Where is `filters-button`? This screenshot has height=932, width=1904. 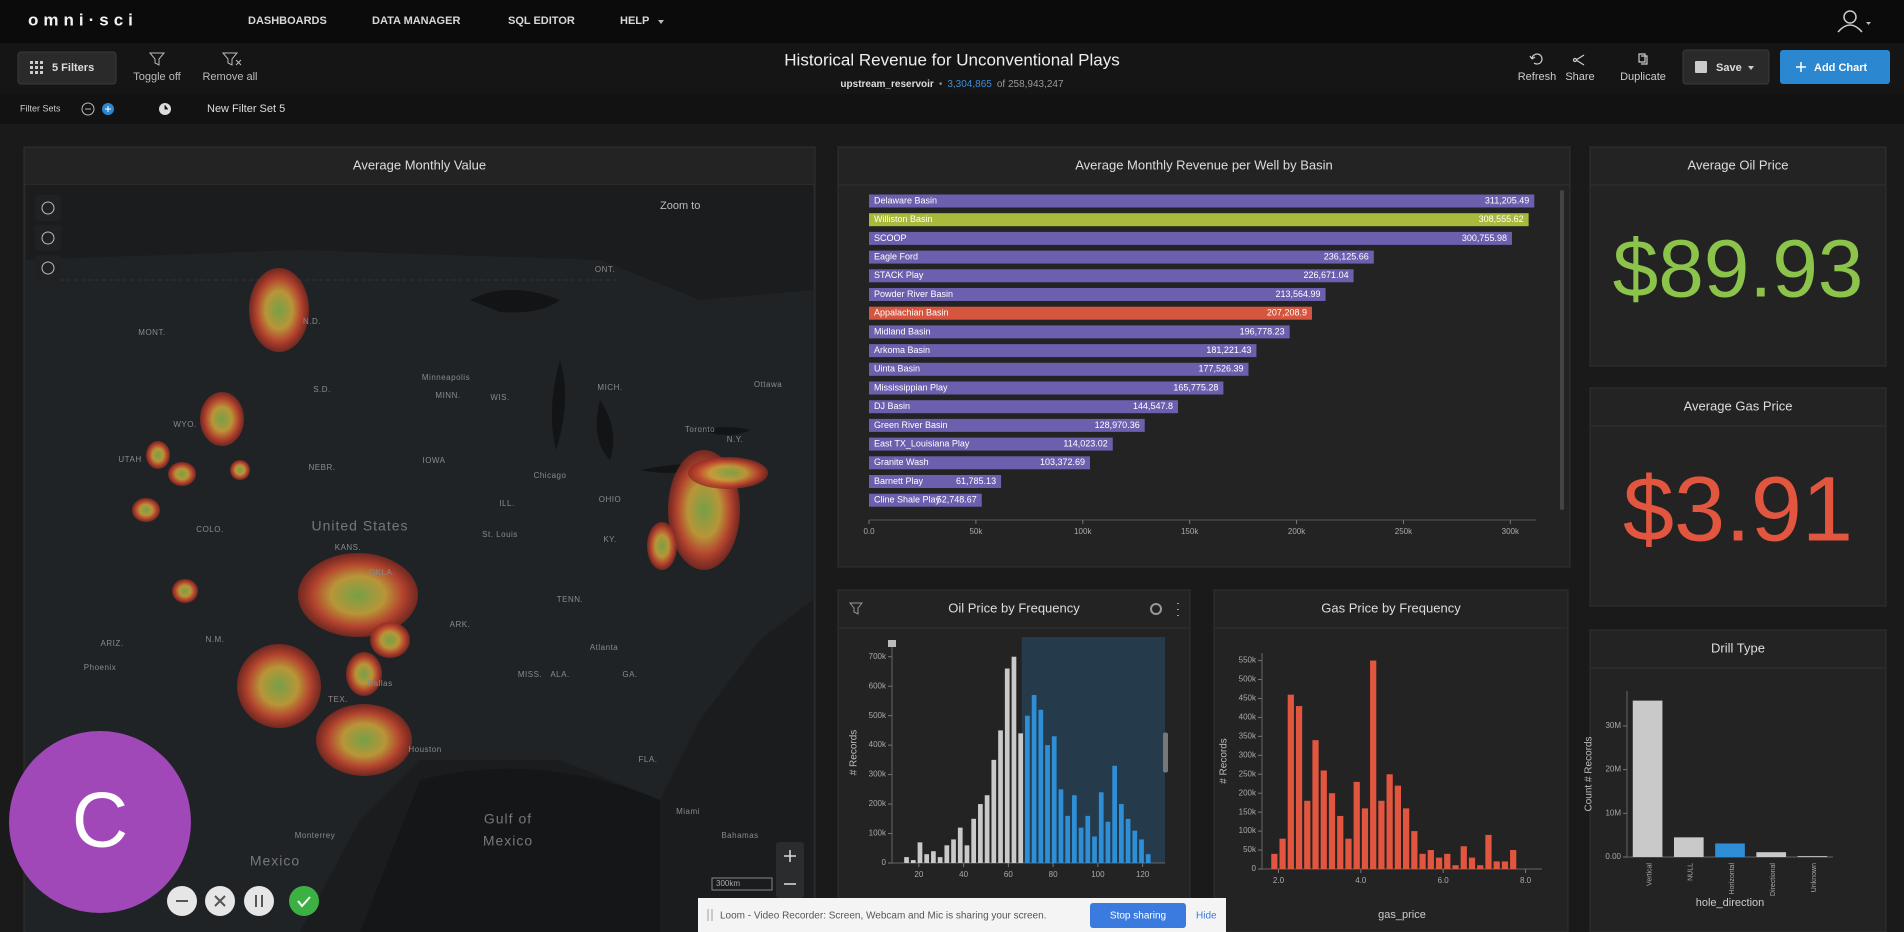 filters-button is located at coordinates (67, 68).